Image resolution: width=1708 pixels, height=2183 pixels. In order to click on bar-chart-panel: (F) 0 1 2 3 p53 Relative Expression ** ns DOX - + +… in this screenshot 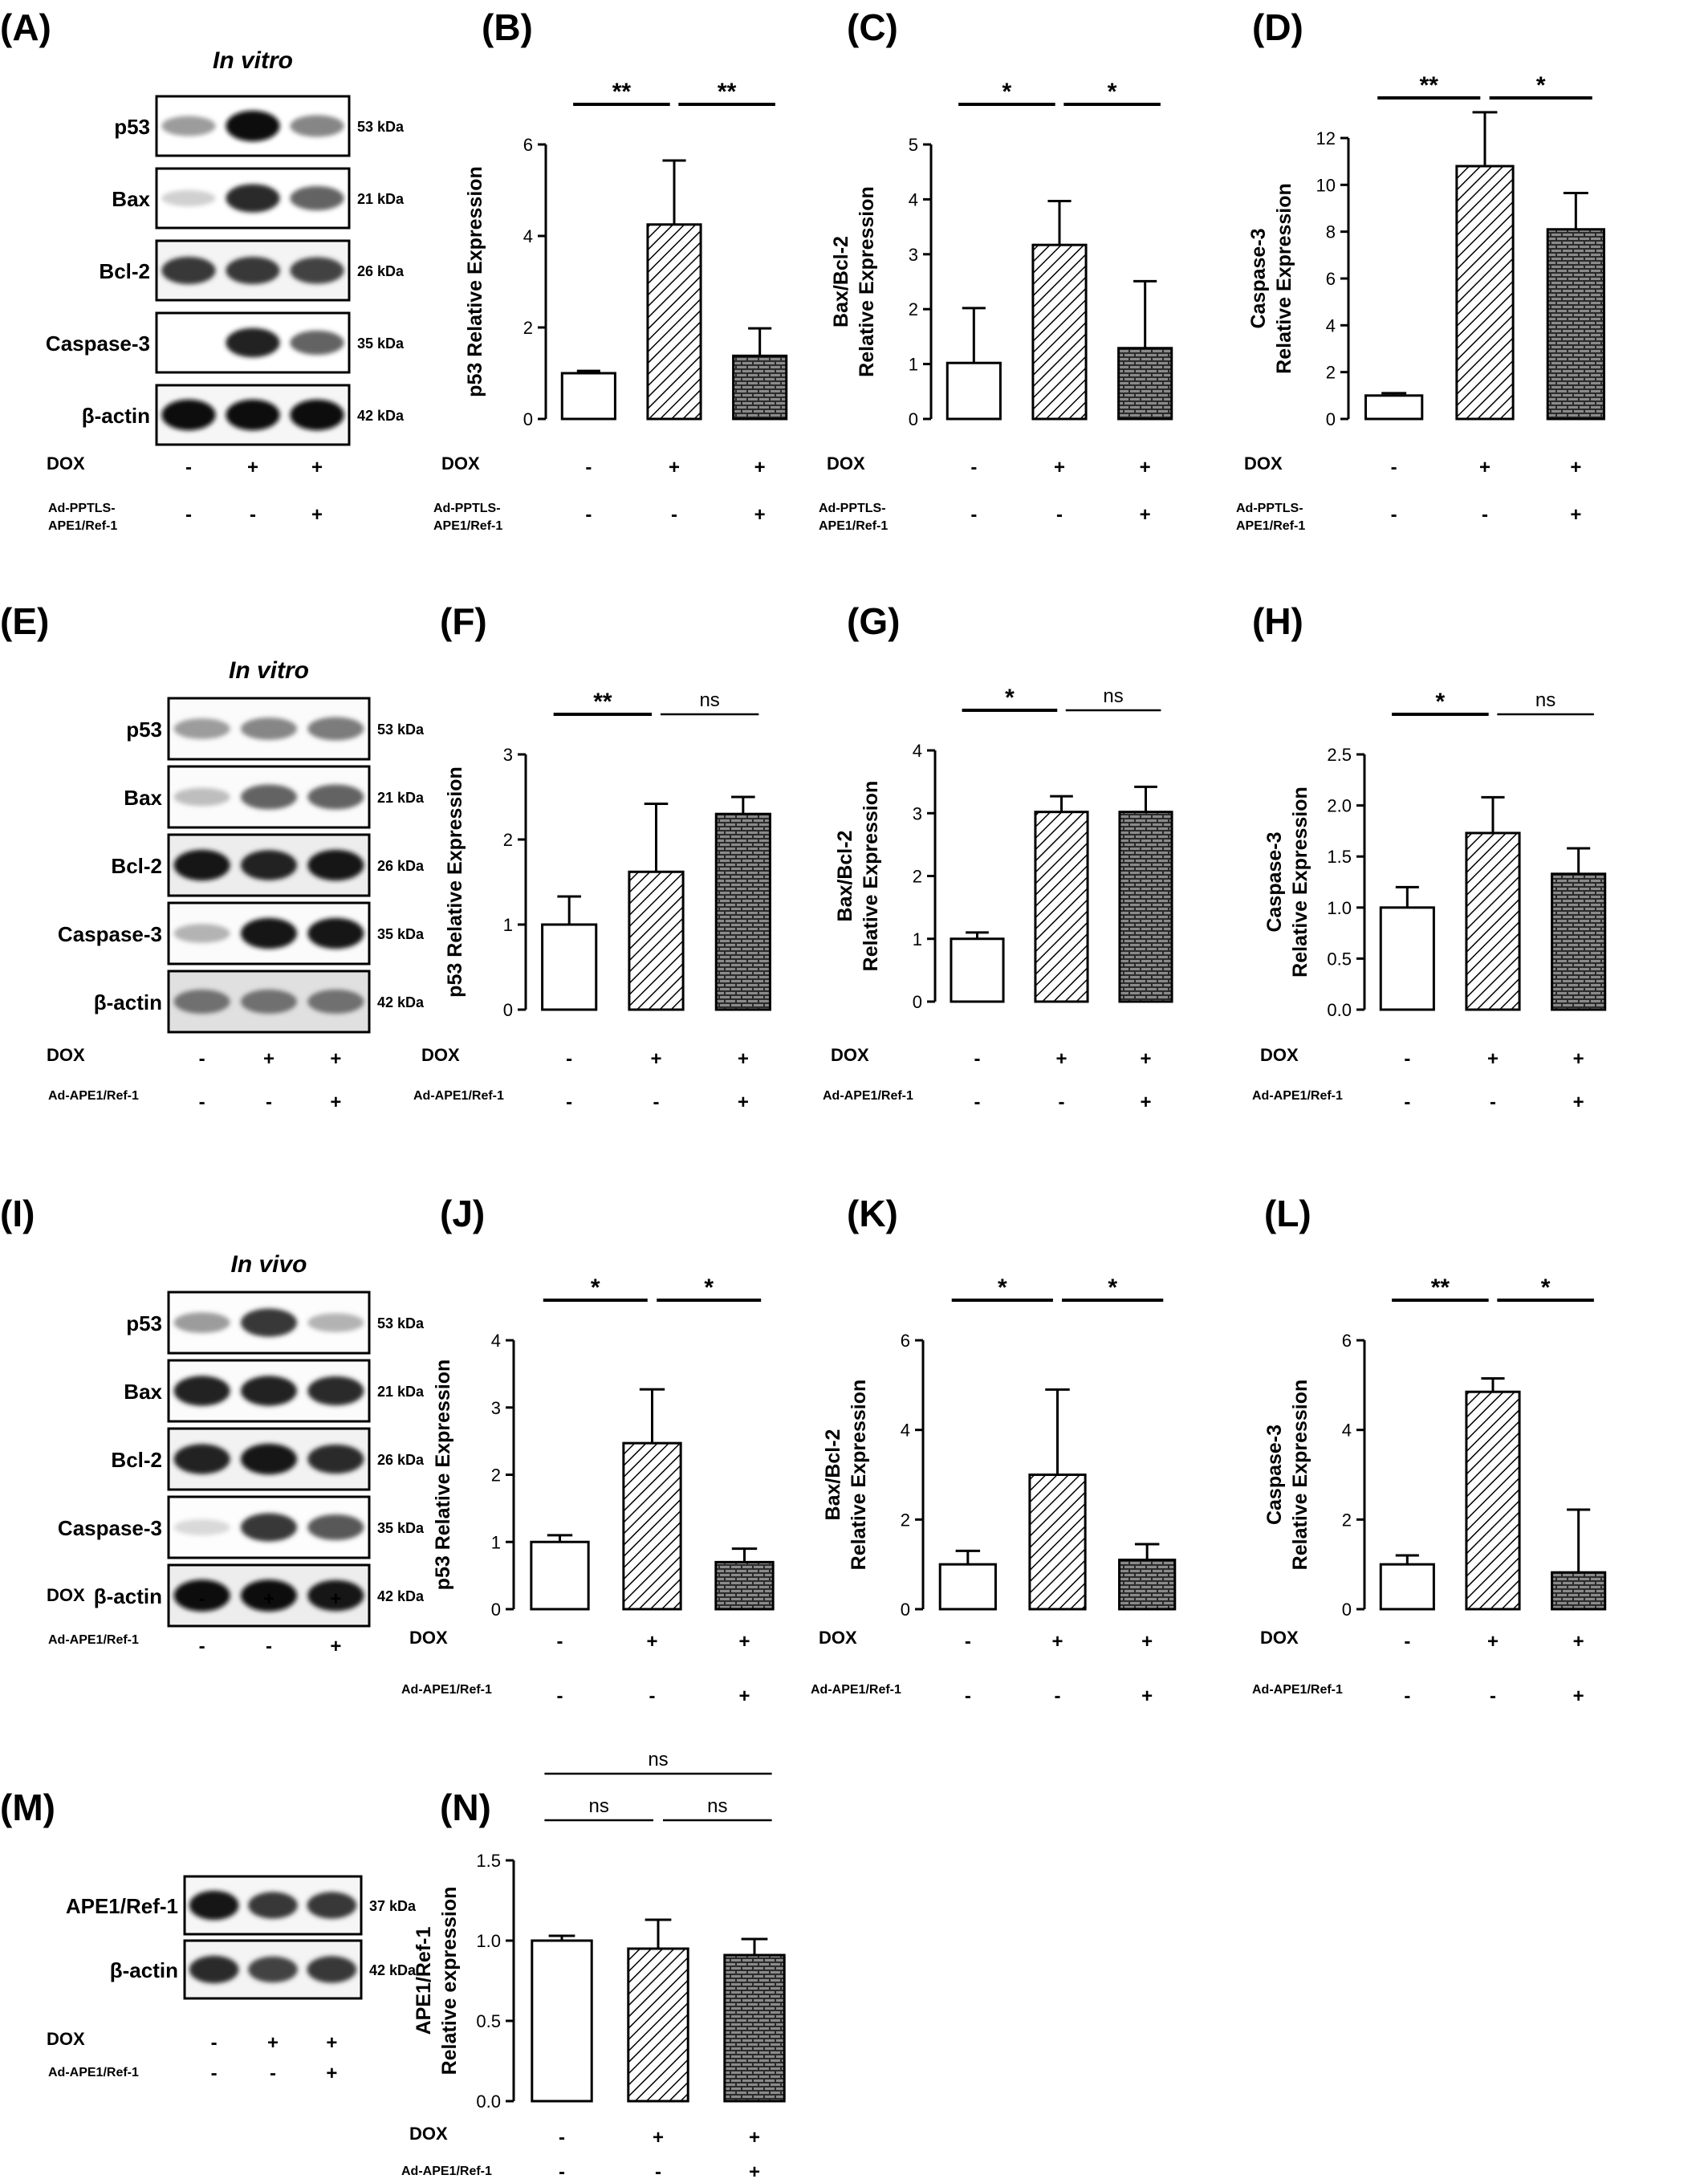, I will do `click(592, 857)`.